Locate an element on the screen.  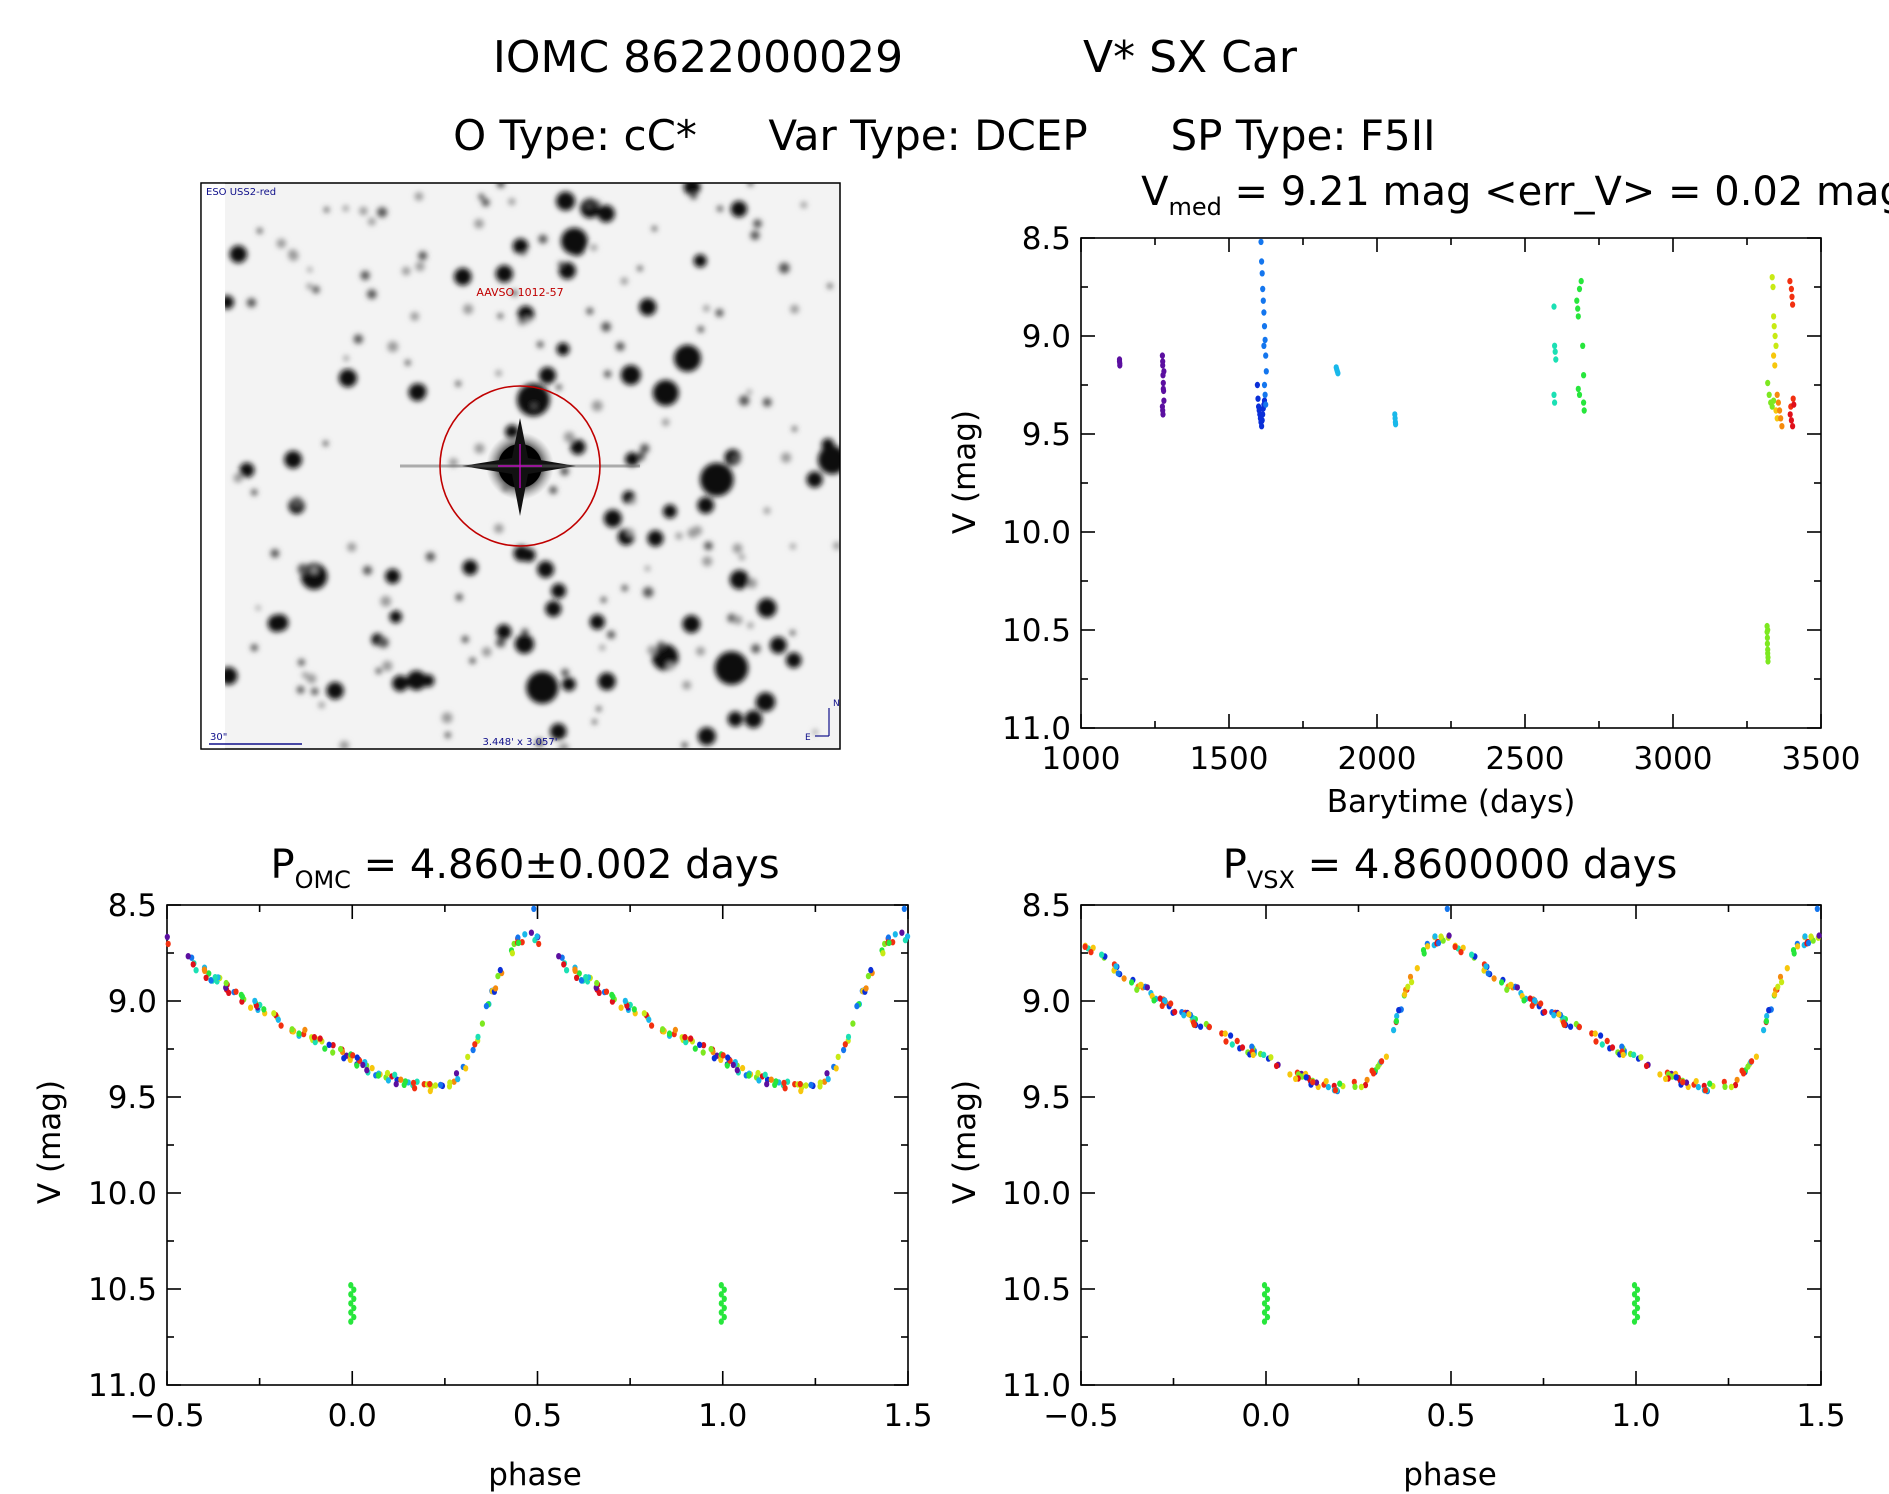
phased-vsx-ytick-label: 9.0 is located at coordinates (1046, 1002).